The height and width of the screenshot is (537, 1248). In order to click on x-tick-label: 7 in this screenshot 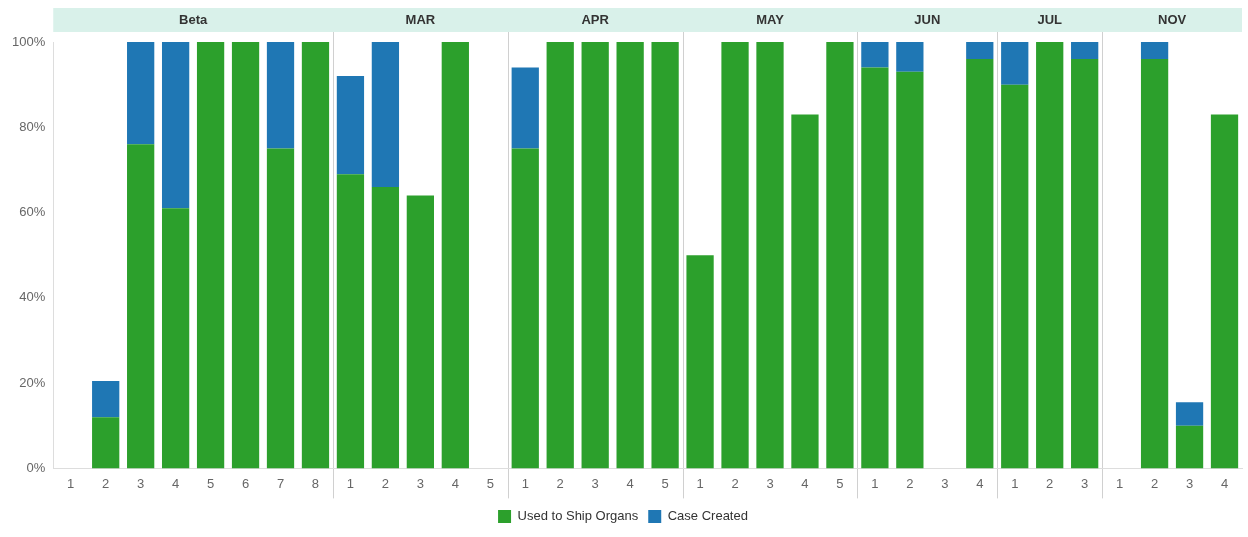, I will do `click(280, 483)`.